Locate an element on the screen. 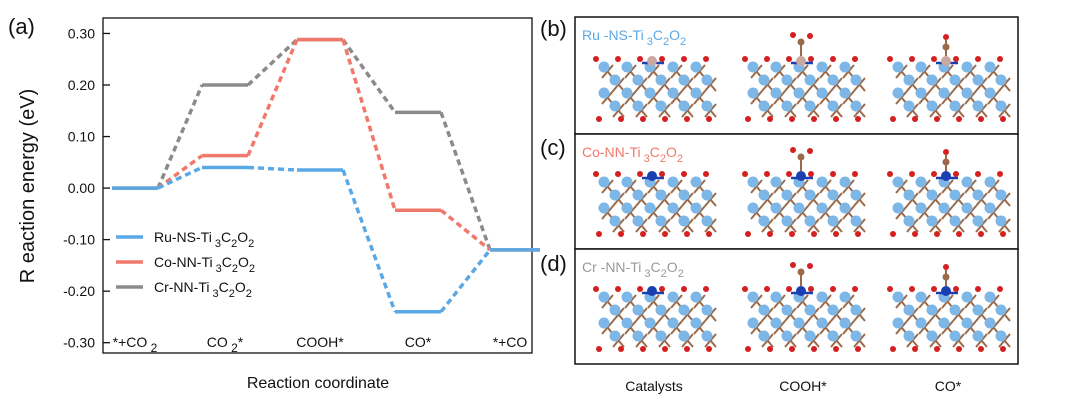 This screenshot has width=1080, height=411. y-axis-title: R eaction energy (eV) is located at coordinates (28, 186).